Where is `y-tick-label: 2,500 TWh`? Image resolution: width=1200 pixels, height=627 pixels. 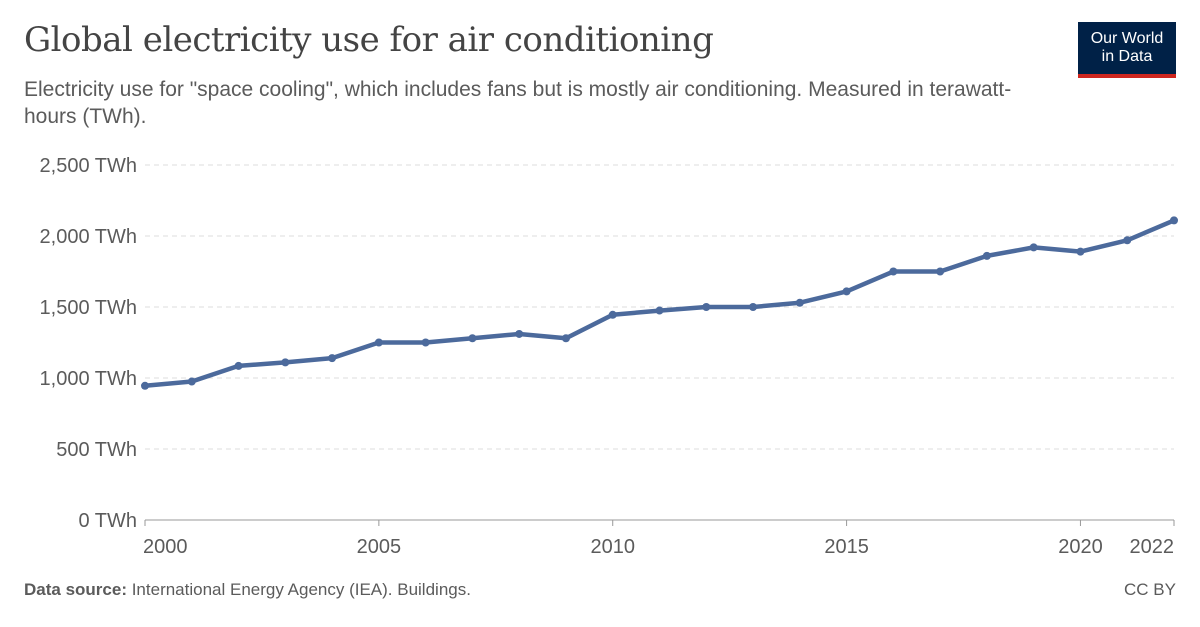 y-tick-label: 2,500 TWh is located at coordinates (88, 166).